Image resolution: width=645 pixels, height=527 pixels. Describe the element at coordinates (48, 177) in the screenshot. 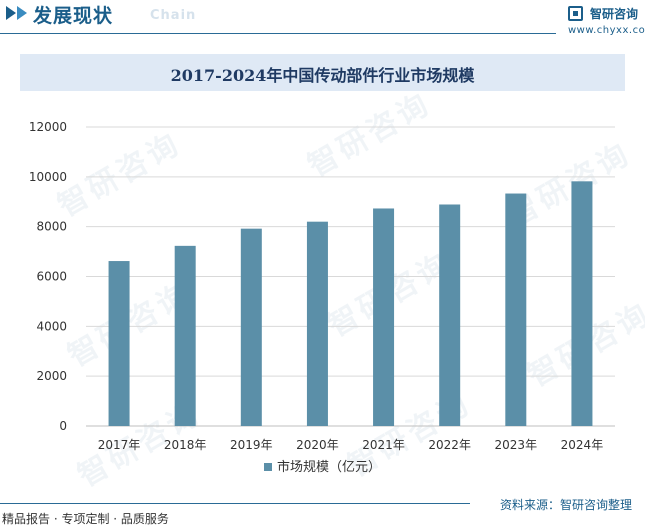

I see `y-tick-label: 10000` at that location.